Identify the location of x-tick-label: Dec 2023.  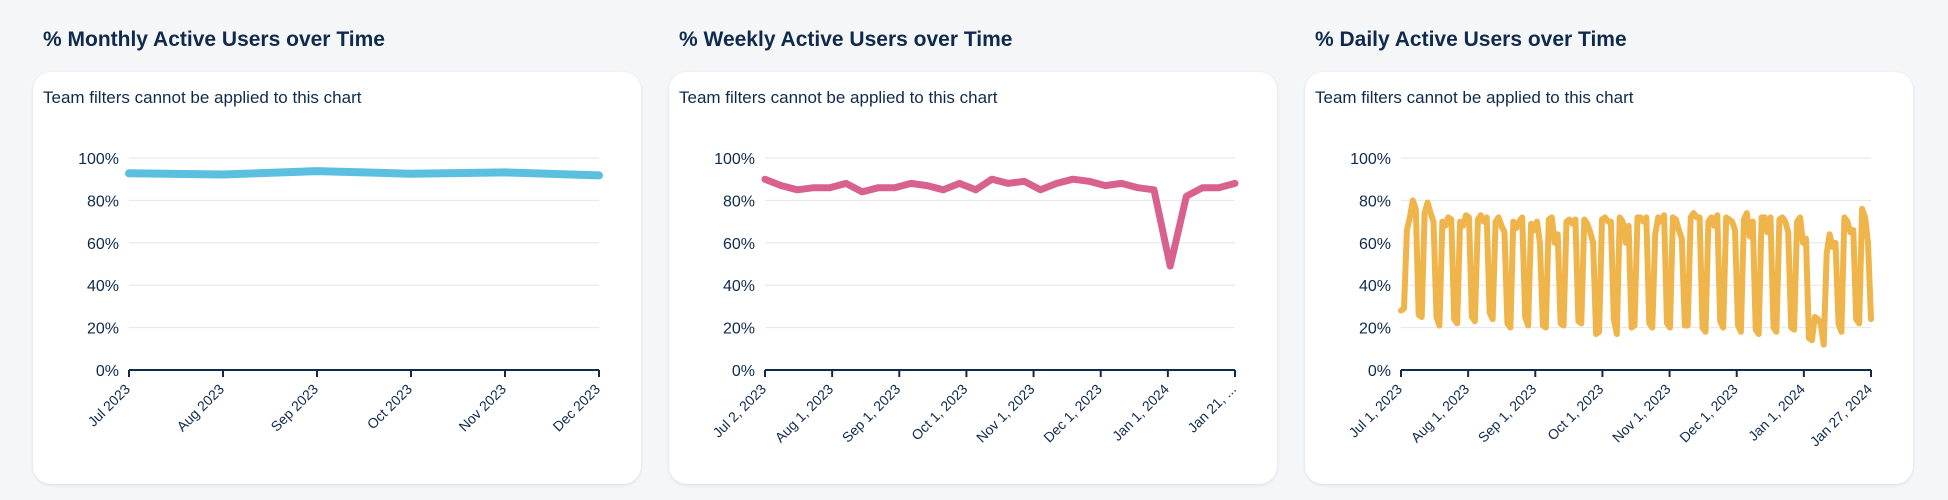
(576, 408).